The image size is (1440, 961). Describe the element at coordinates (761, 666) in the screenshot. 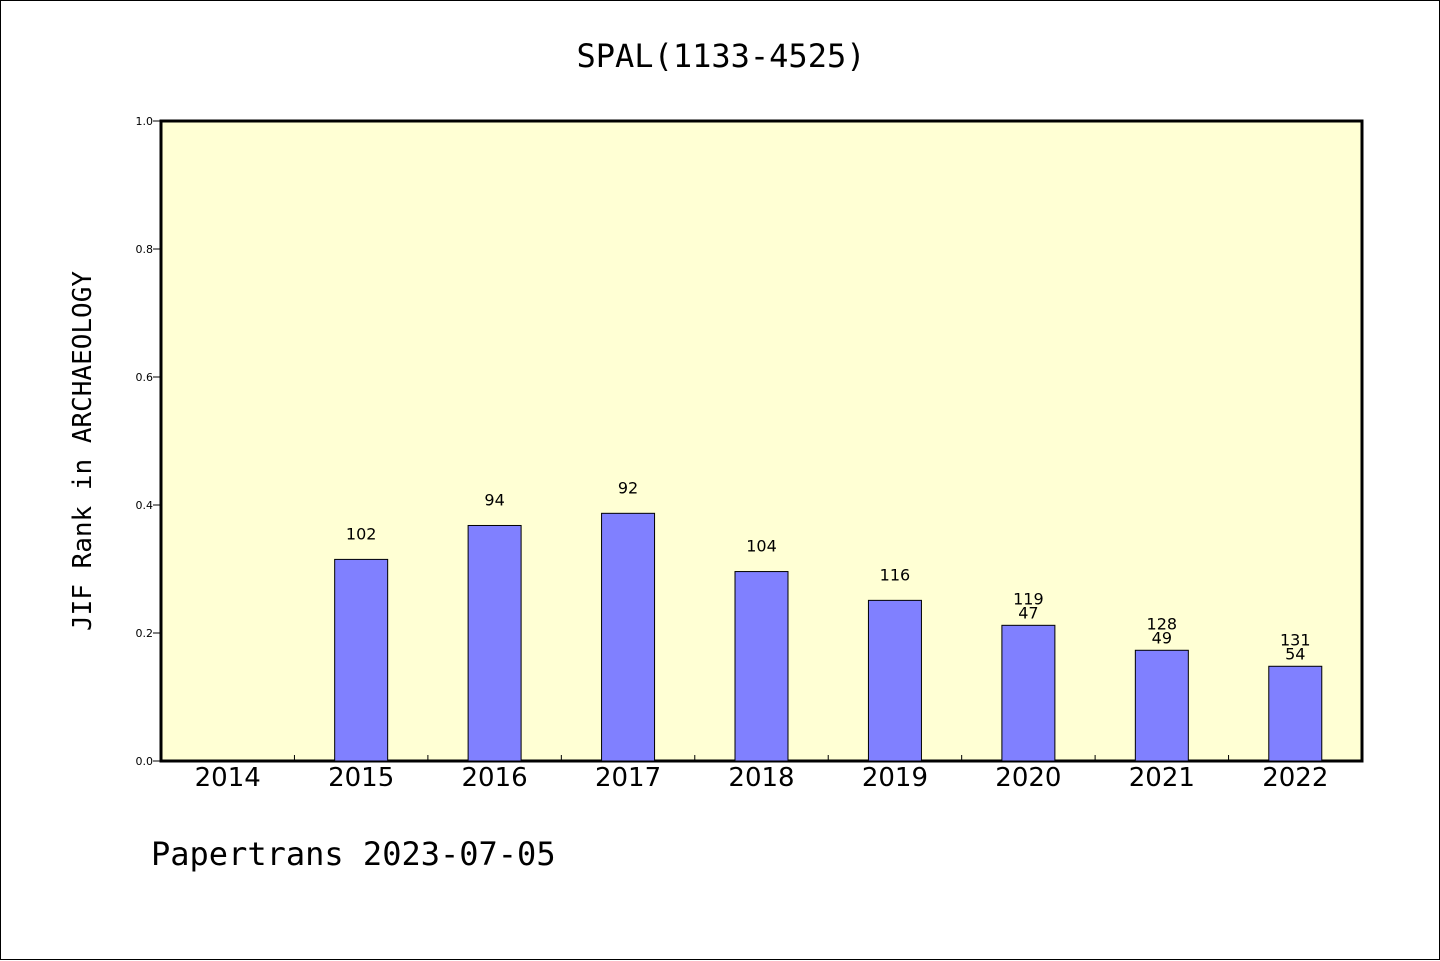

I see `bar-2018` at that location.